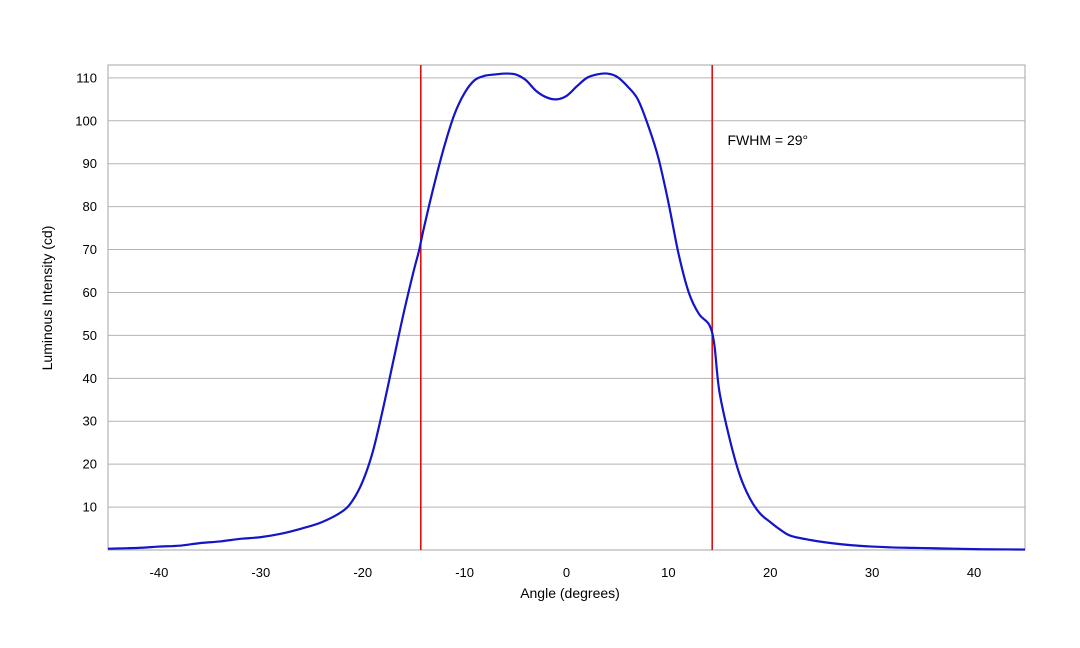 The height and width of the screenshot is (648, 1080). I want to click on x-tick-label: 30, so click(872, 572).